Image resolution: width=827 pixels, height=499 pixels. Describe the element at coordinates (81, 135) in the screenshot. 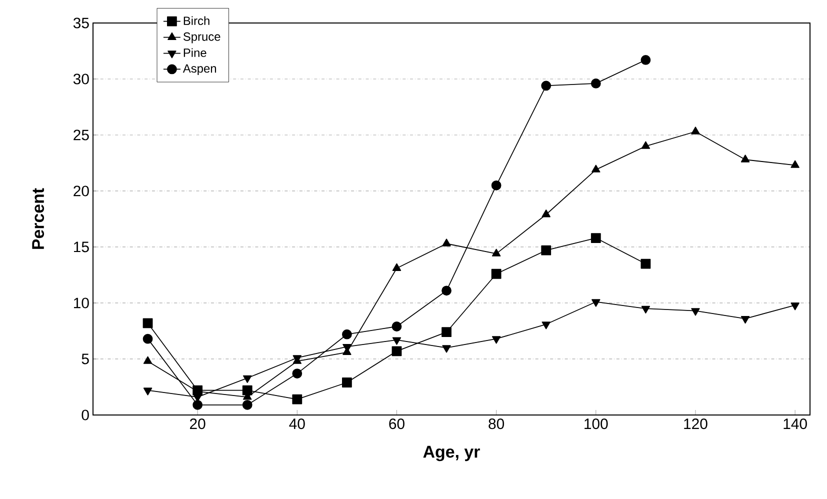

I see `y-tick-label: 25` at that location.